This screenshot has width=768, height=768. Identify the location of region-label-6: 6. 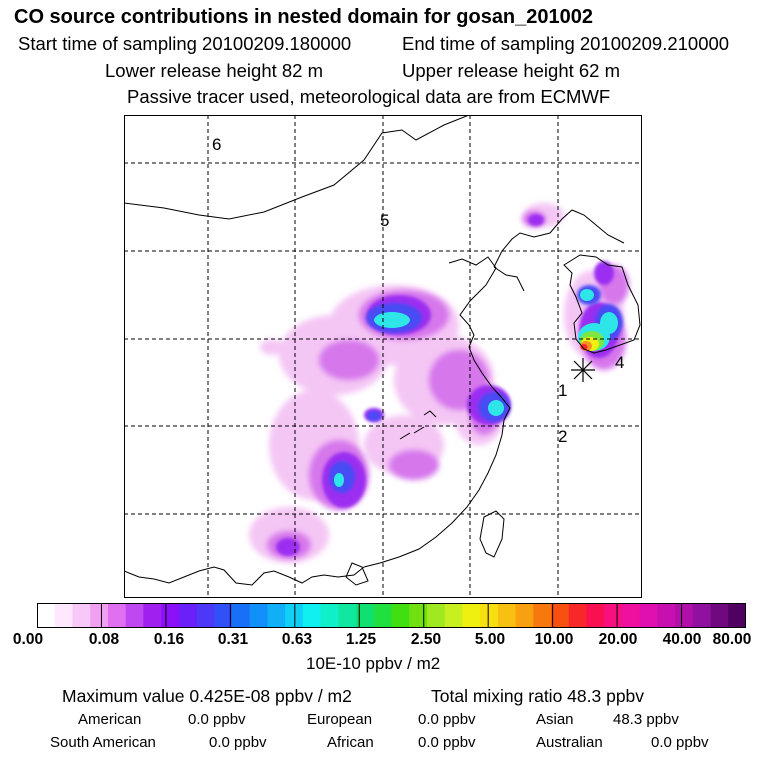
(216, 144).